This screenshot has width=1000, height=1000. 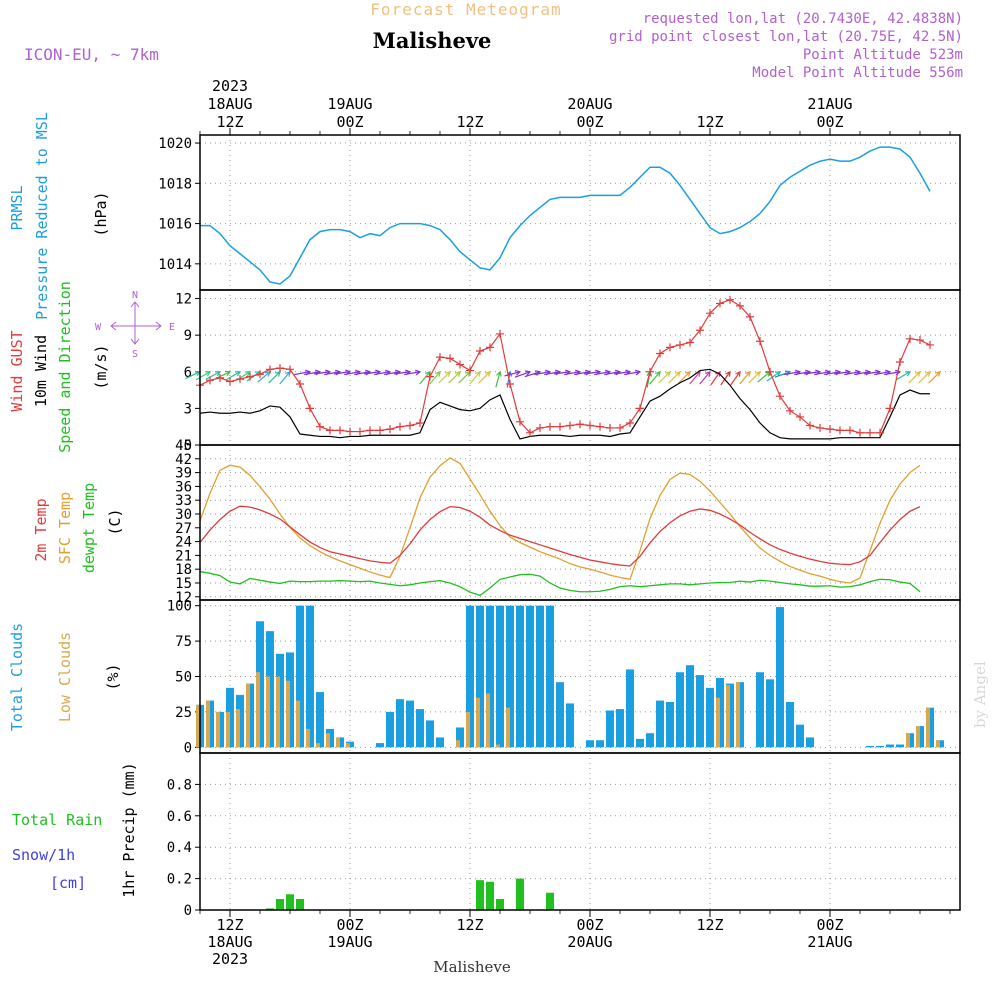 What do you see at coordinates (183, 515) in the screenshot?
I see `y-tick-label: 30` at bounding box center [183, 515].